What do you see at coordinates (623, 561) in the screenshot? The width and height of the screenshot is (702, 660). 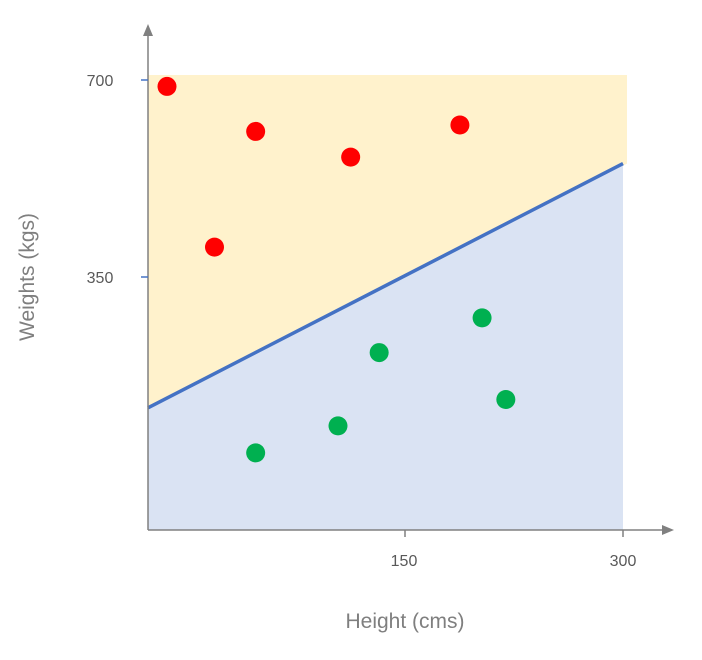 I see `x-tick-label-300: 300` at bounding box center [623, 561].